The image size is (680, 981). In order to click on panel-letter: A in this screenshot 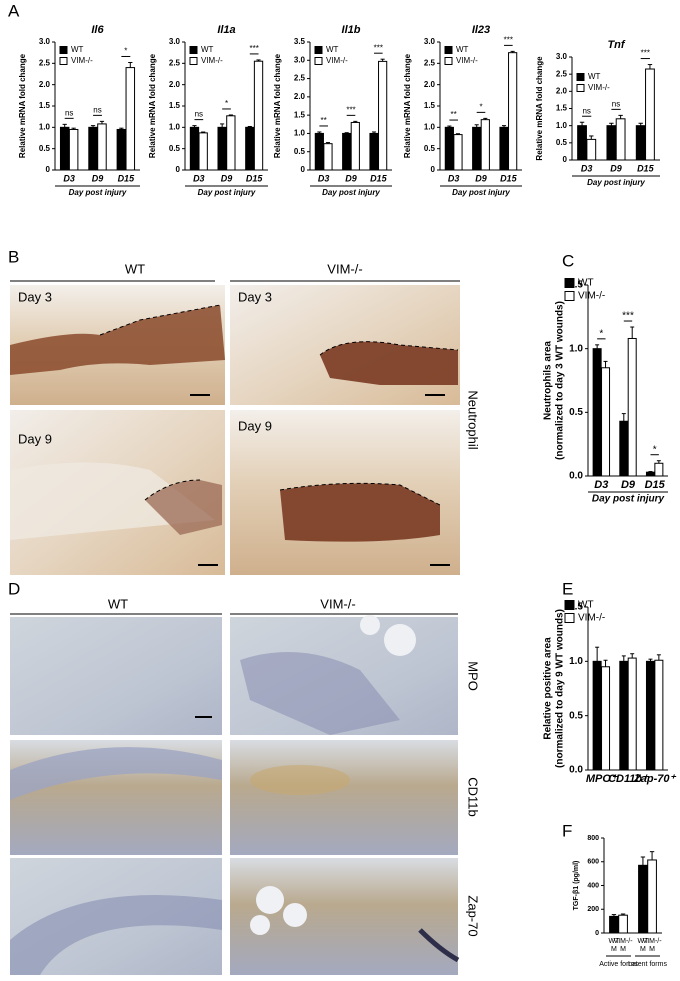, I will do `click(14, 10)`.